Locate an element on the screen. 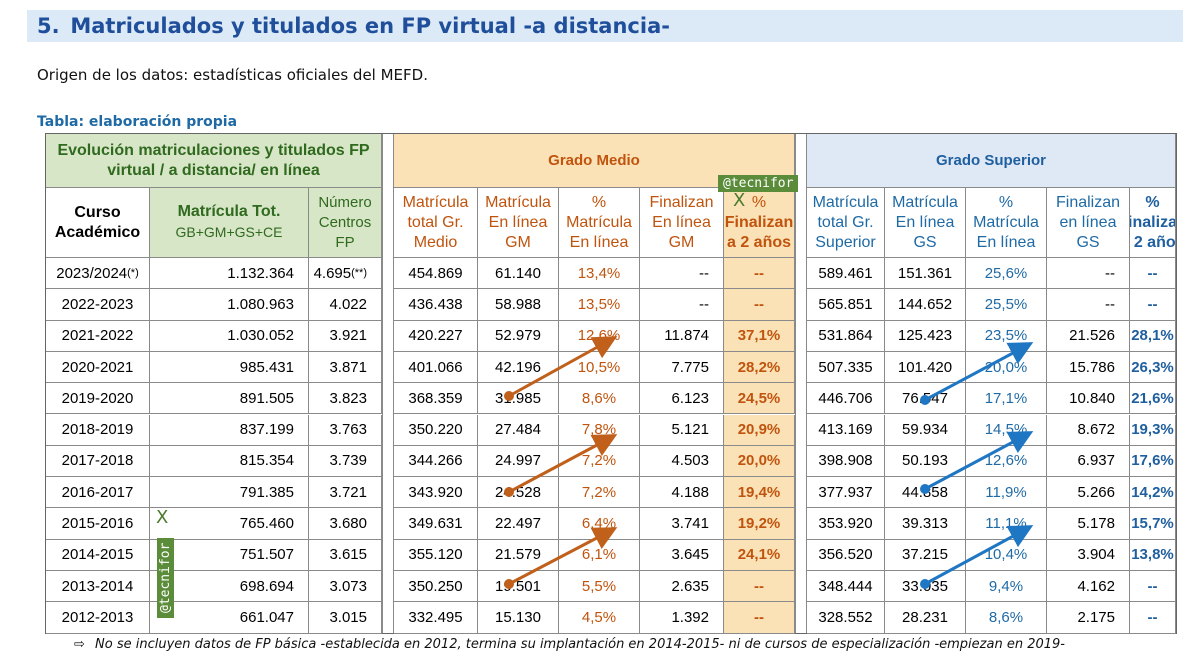  cell-value: 44.858 is located at coordinates (925, 492).